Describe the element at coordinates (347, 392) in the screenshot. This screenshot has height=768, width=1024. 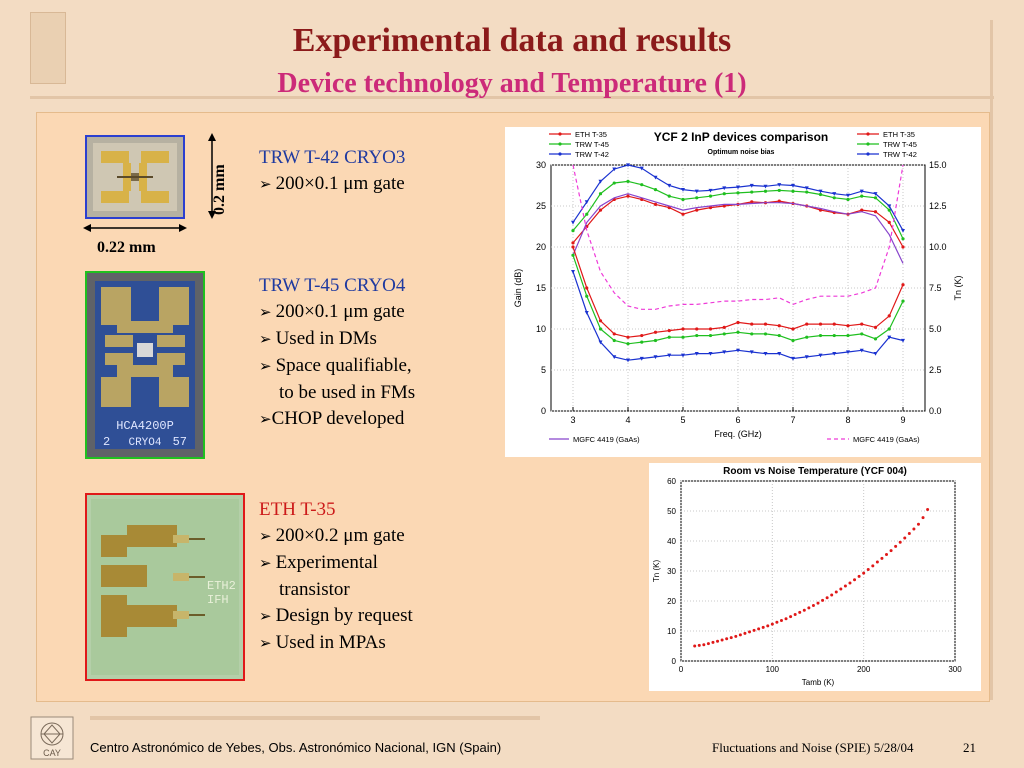
I see `list-item-continued: to be used in FMs` at that location.